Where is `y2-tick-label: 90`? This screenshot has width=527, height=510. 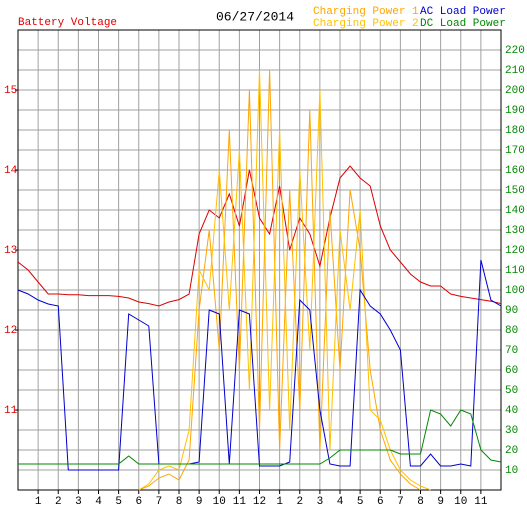
y2-tick-label: 90 is located at coordinates (511, 311).